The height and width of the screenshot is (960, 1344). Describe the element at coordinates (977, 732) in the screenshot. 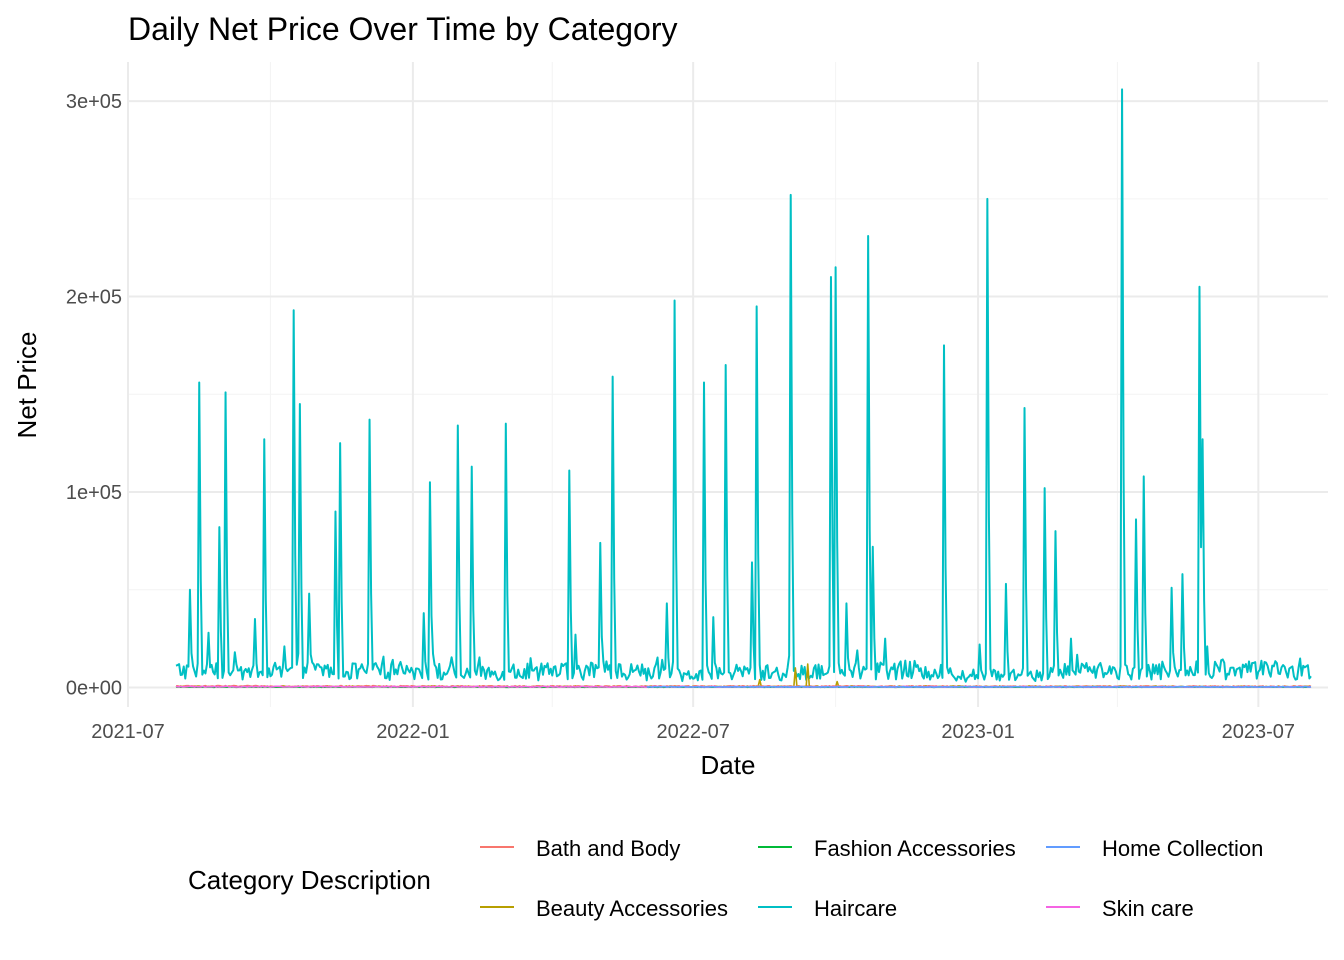

I see `x-tick-label: 2023-01` at that location.